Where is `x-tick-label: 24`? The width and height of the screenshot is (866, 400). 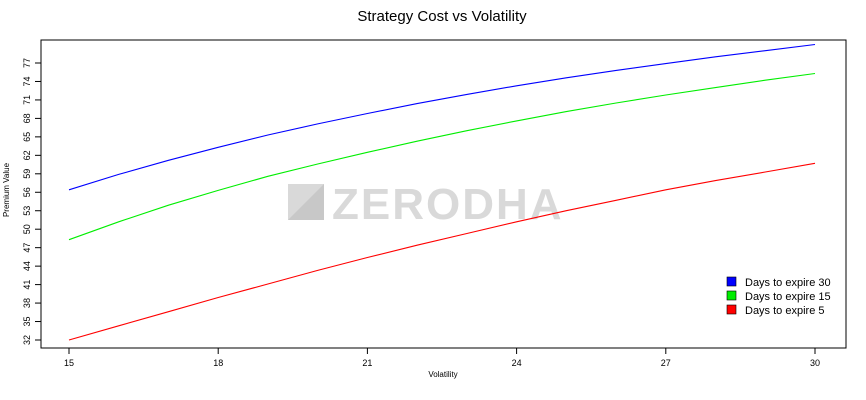 x-tick-label: 24 is located at coordinates (517, 363).